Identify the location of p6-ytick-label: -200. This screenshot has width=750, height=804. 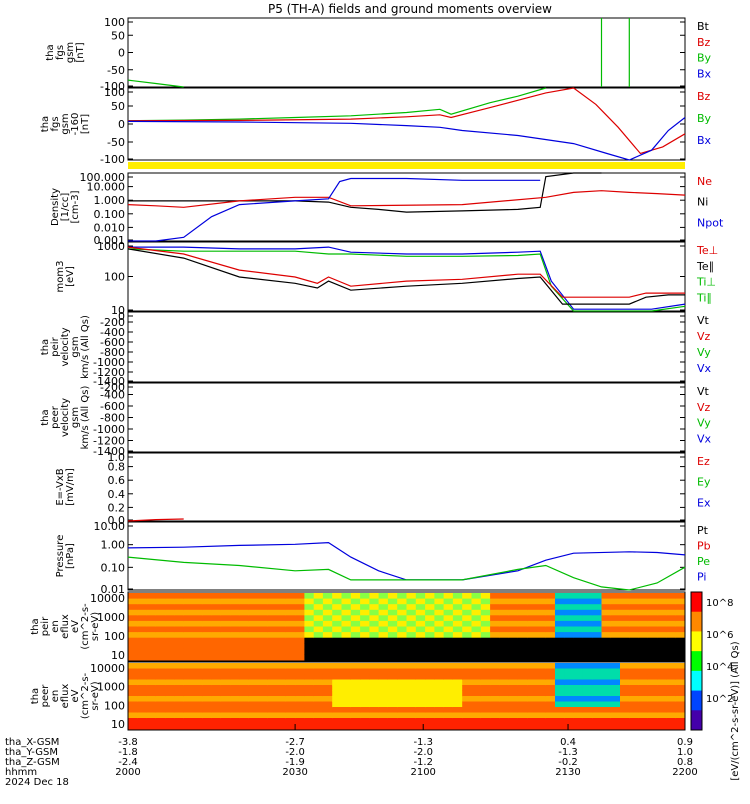
(112, 387).